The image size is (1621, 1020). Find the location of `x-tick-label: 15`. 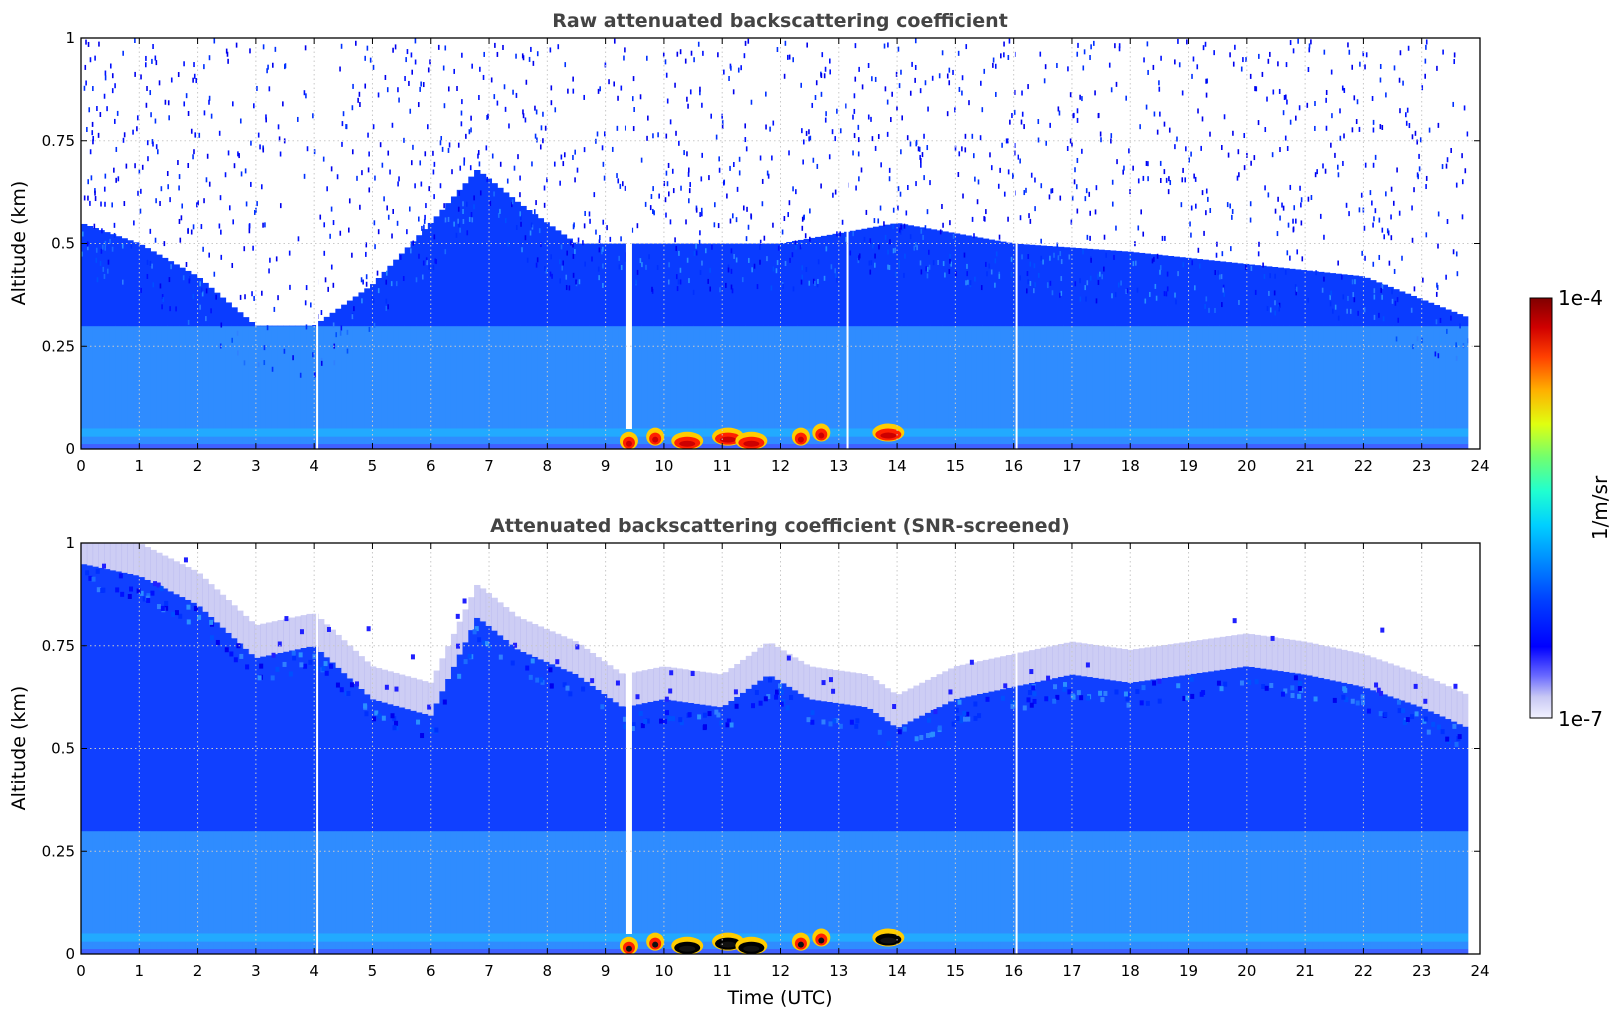

x-tick-label: 15 is located at coordinates (955, 971).